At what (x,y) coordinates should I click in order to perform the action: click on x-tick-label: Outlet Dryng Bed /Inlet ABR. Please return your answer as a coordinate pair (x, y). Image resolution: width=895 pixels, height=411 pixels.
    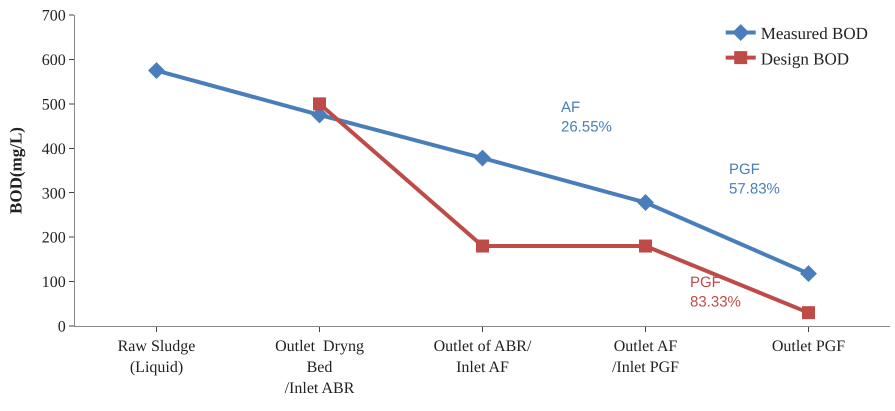
    Looking at the image, I should click on (319, 367).